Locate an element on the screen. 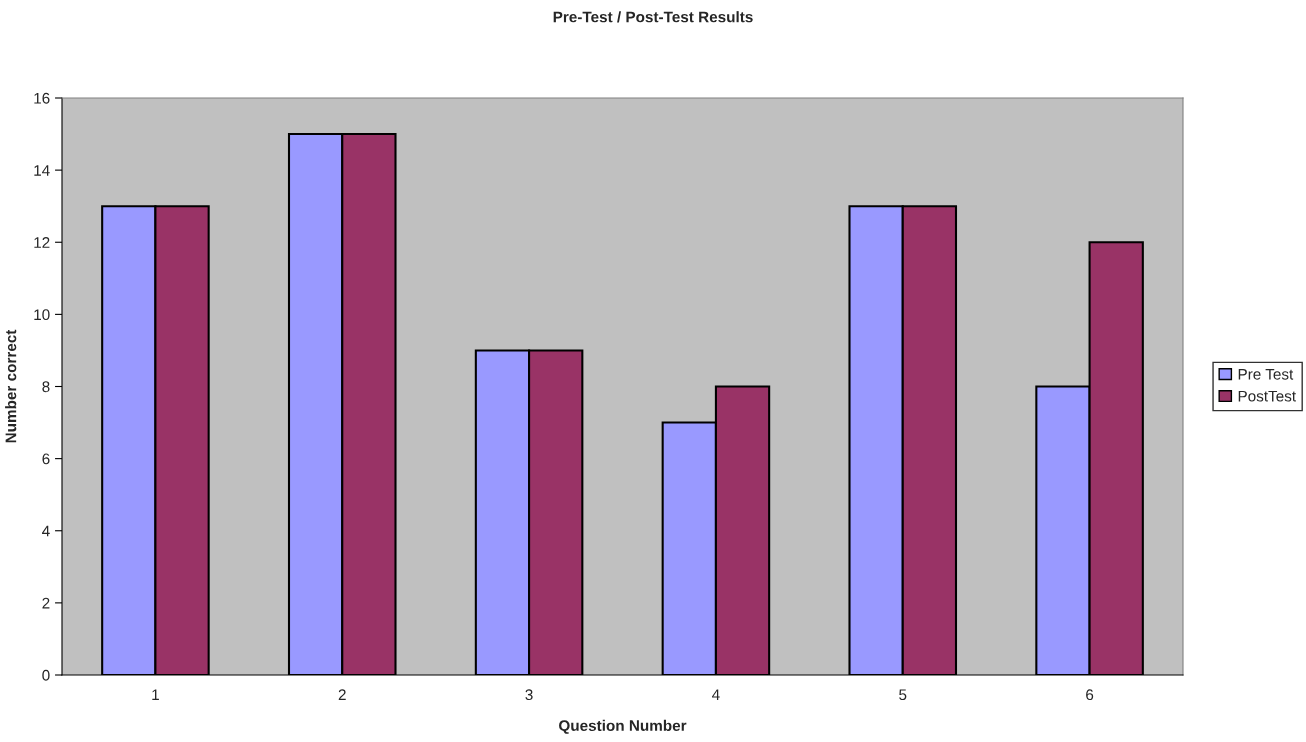 The width and height of the screenshot is (1306, 742). x-tick-label: 3 is located at coordinates (529, 695).